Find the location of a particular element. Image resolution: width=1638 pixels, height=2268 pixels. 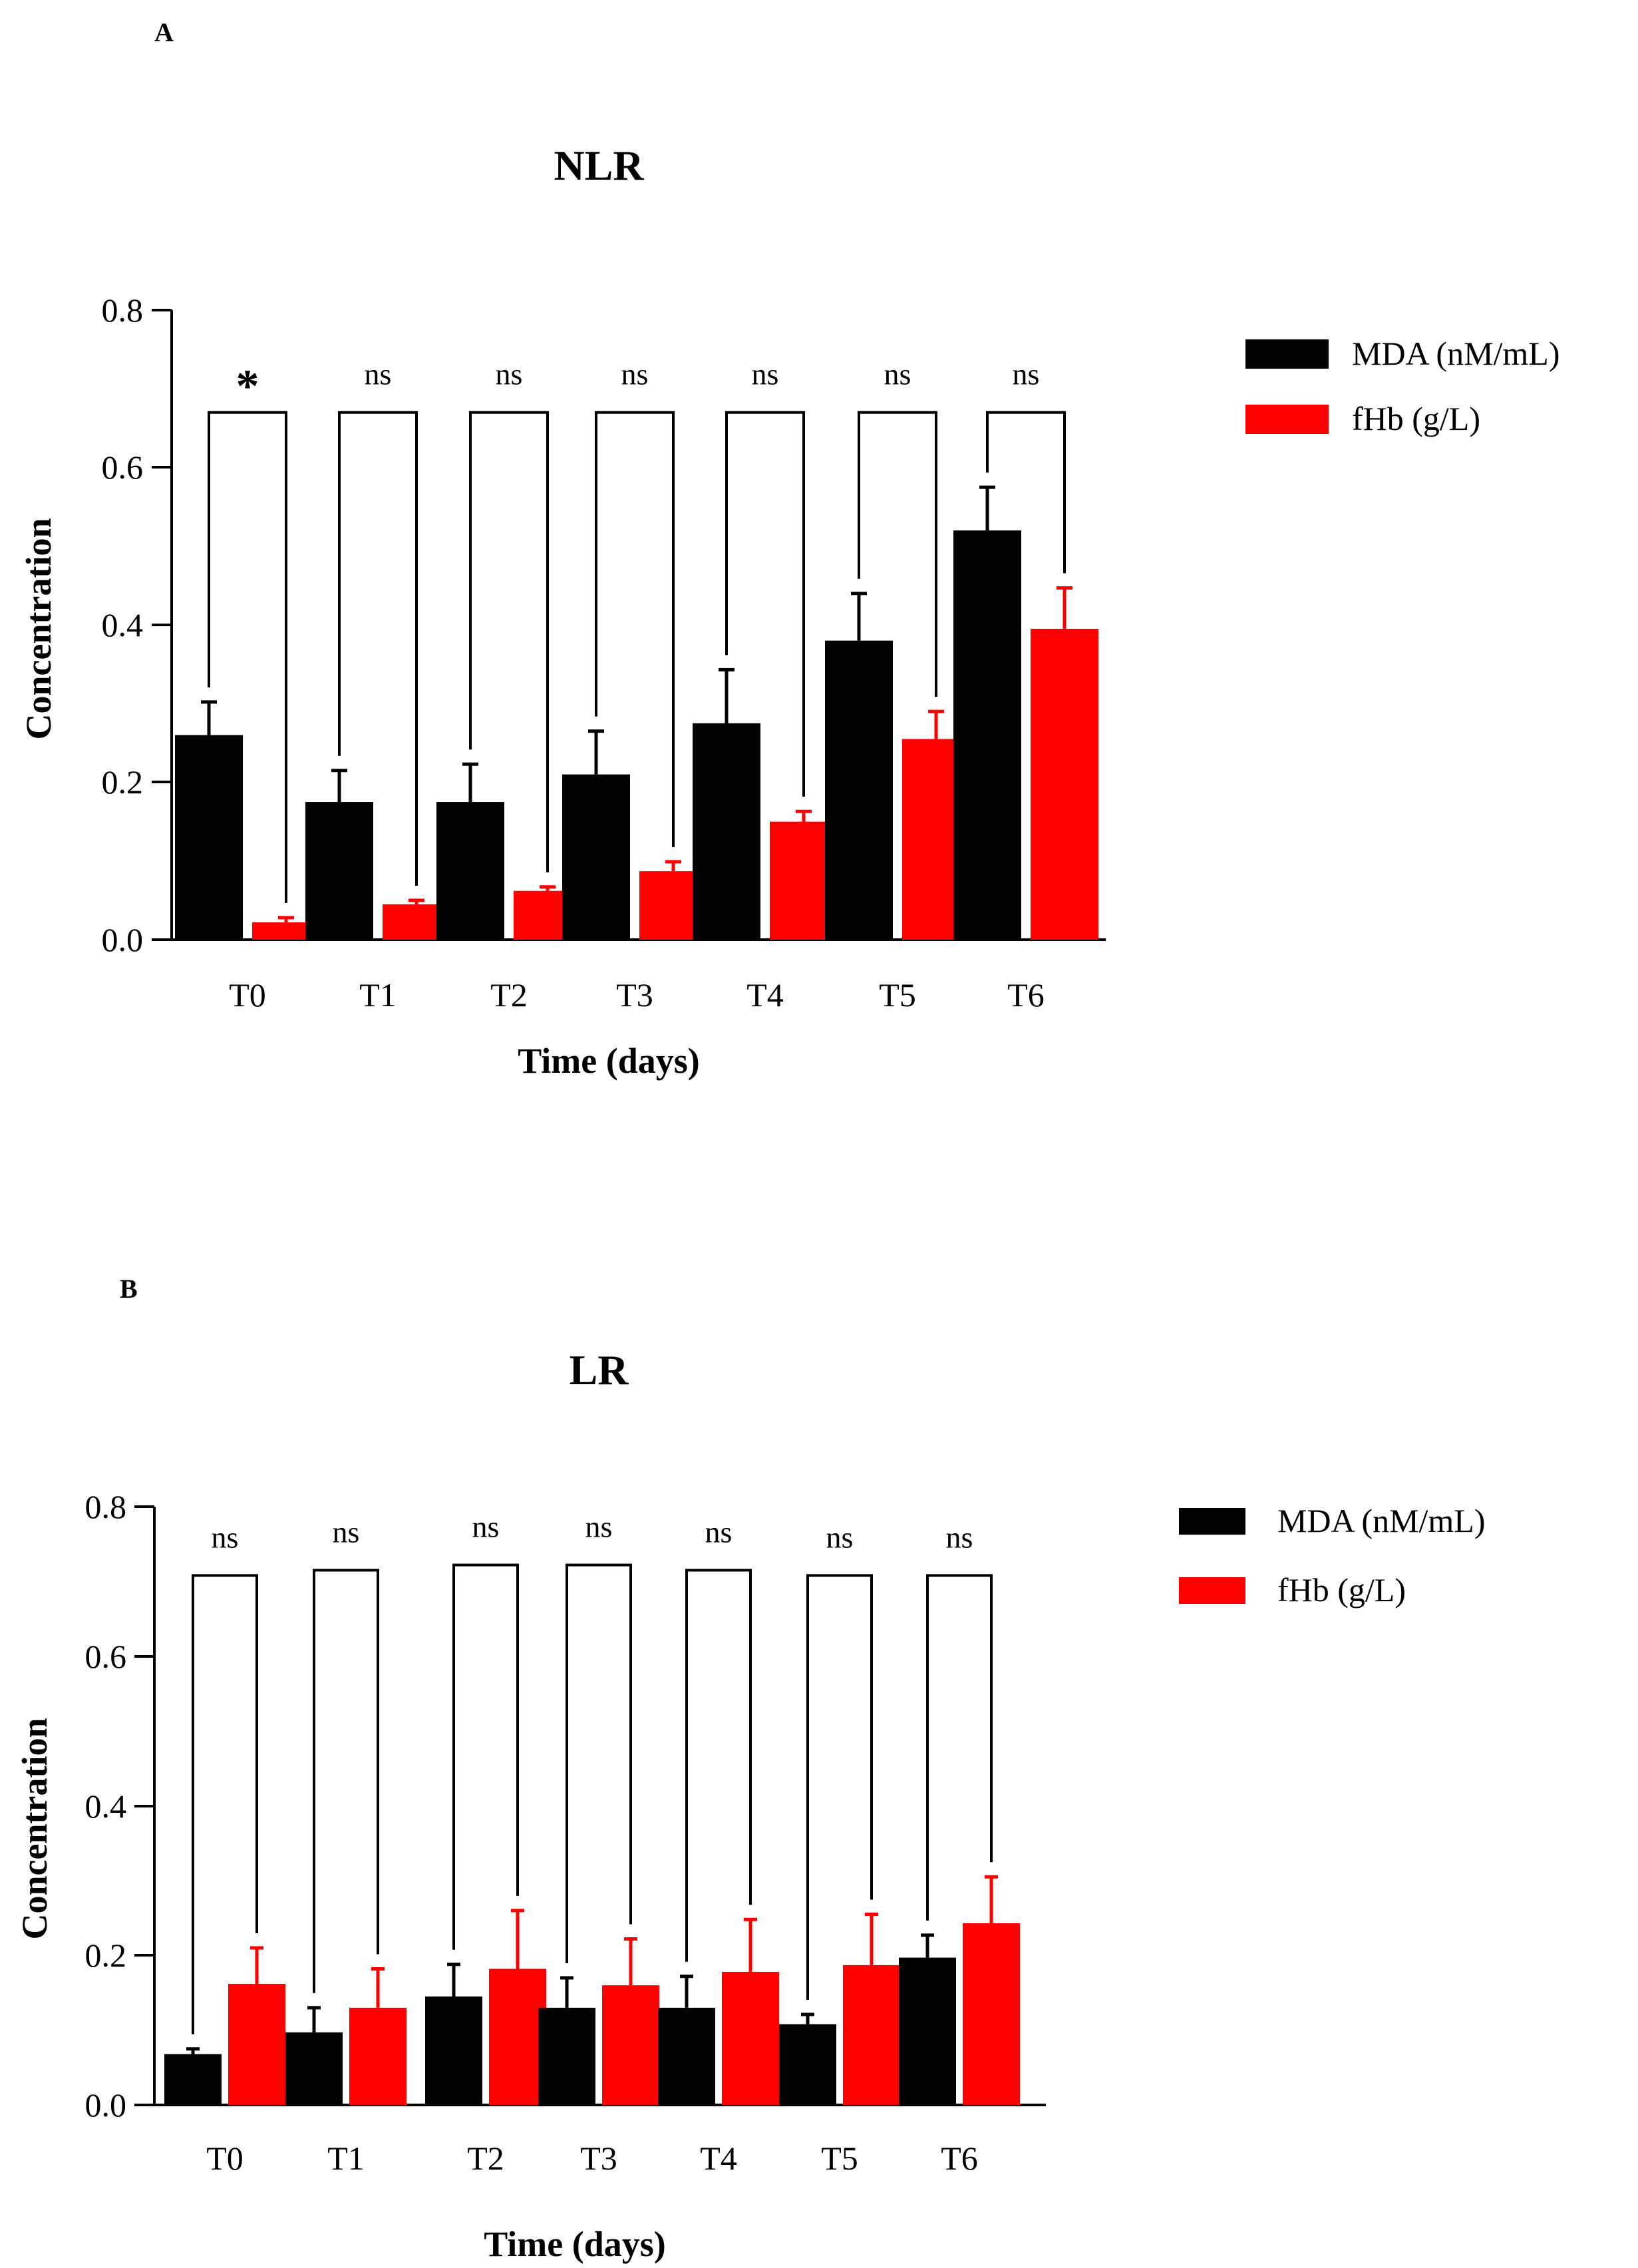

chart-b-x-axis-label: Time (days) is located at coordinates (575, 2244).